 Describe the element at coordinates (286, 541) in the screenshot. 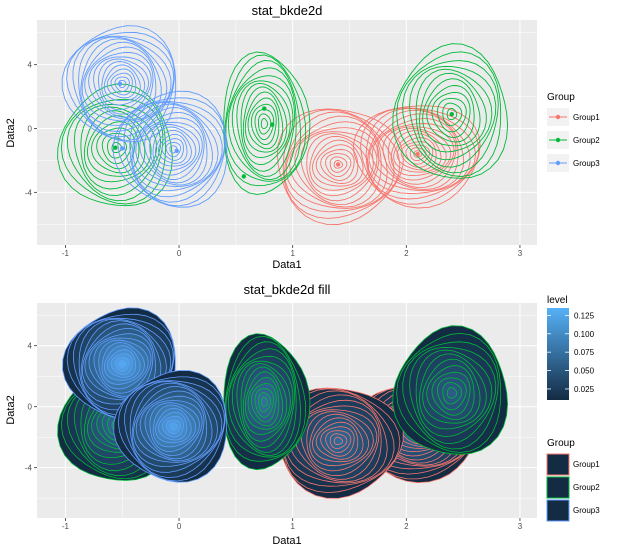

I see `bottom-x-axis-title: Data1` at that location.